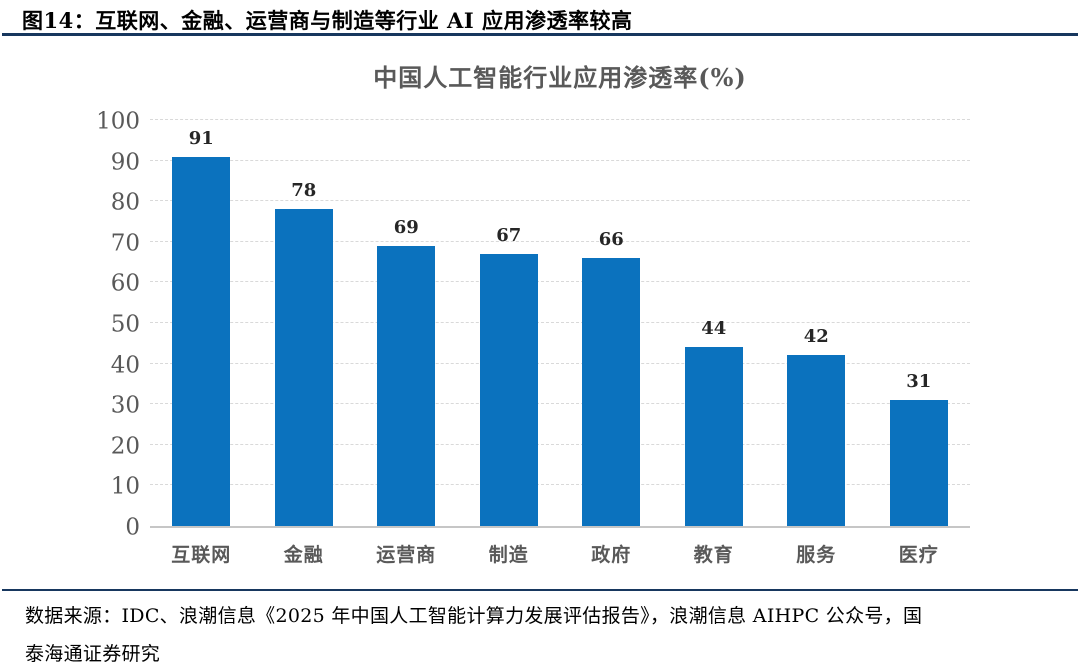 The width and height of the screenshot is (1080, 670). What do you see at coordinates (919, 382) in the screenshot?
I see `bar-value-label-医疗: 31` at bounding box center [919, 382].